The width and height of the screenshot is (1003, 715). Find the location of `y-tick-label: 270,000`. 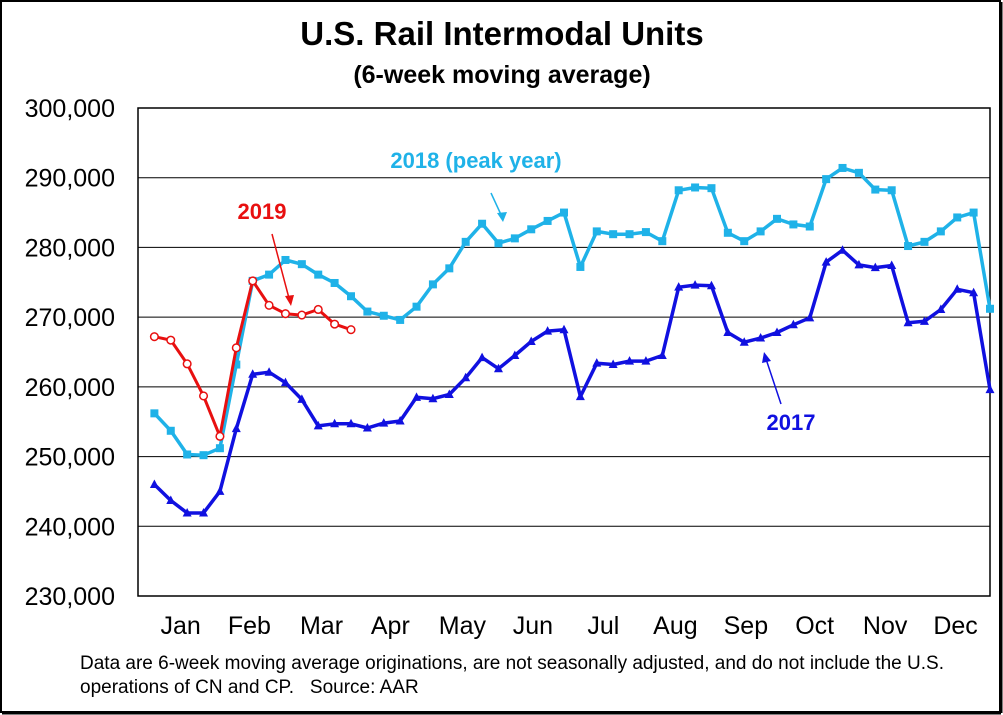

y-tick-label: 270,000 is located at coordinates (70, 318).